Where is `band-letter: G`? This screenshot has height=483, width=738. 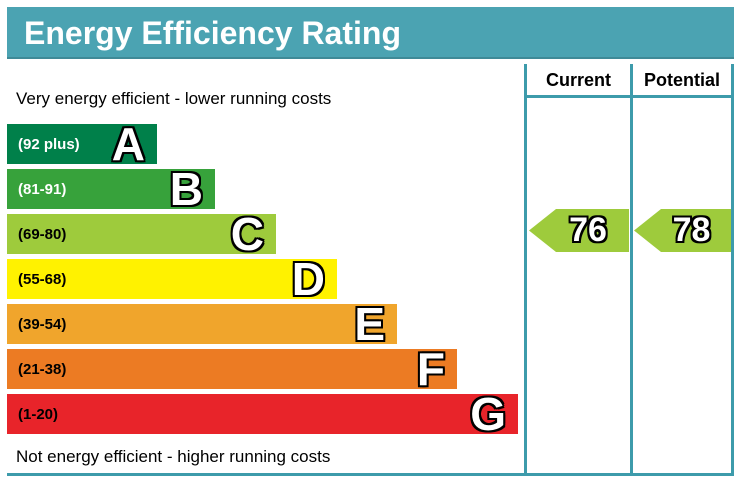
band-letter: G is located at coordinates (488, 414).